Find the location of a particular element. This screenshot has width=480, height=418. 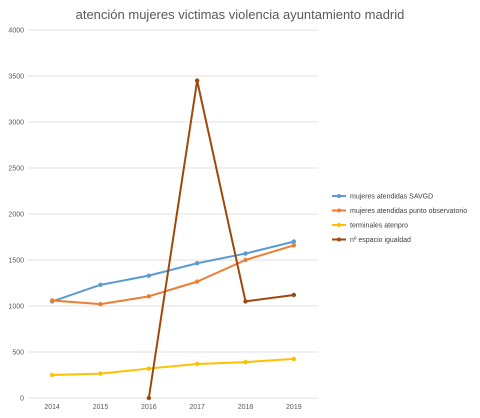

y-tick-label: 2000 is located at coordinates (16, 215).